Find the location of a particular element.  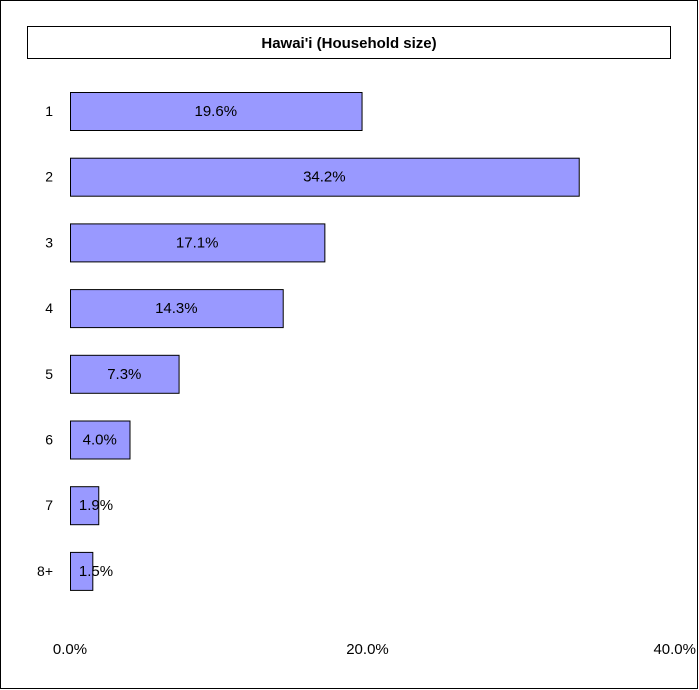

chart-title: Hawai'i (Household size) is located at coordinates (348, 43).